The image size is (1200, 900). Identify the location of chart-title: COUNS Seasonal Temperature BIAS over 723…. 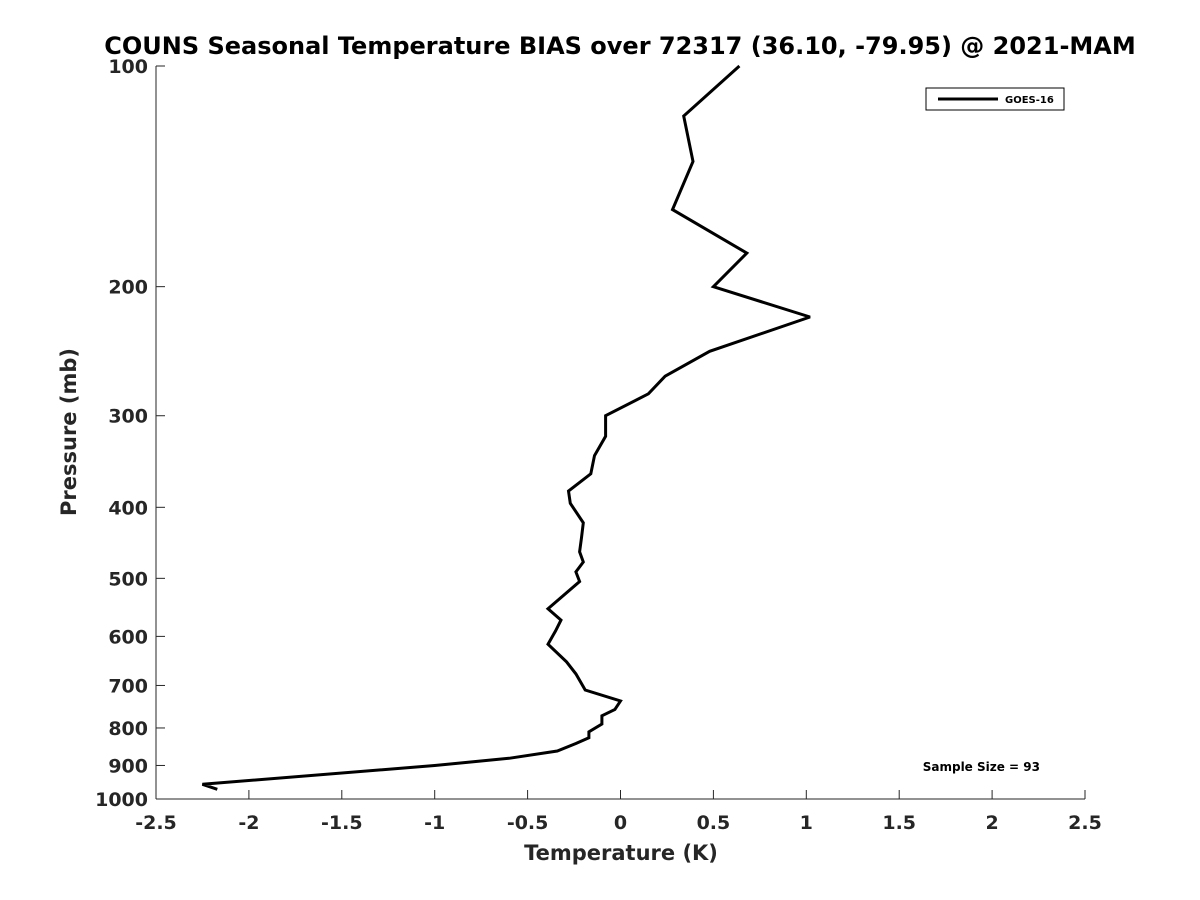
(620, 46).